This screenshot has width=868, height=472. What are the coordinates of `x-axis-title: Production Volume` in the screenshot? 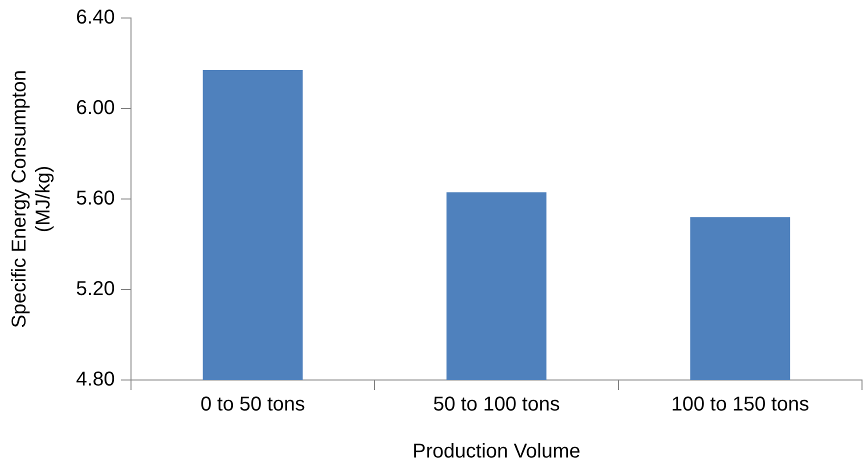 It's located at (496, 451).